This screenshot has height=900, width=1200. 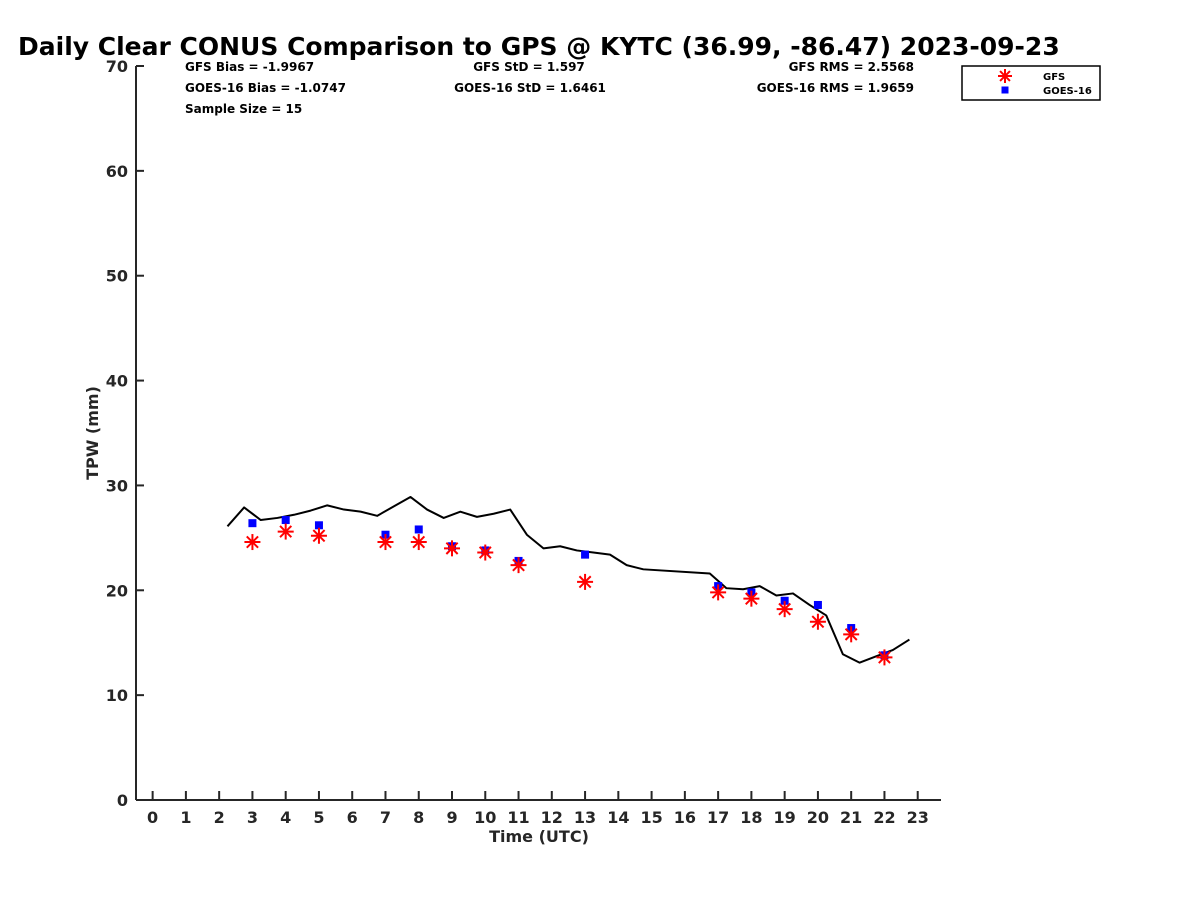 I want to click on y-tick-label: 10, so click(x=117, y=695).